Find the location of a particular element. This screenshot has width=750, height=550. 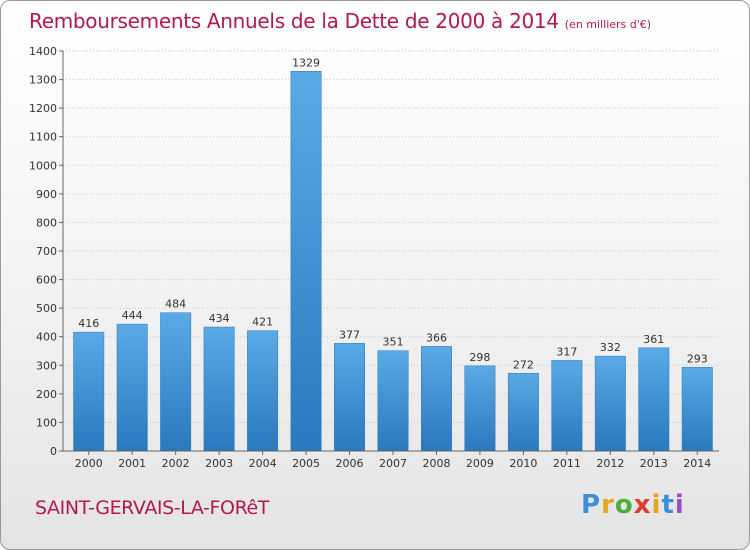

bar-value-label: 293 is located at coordinates (697, 358).